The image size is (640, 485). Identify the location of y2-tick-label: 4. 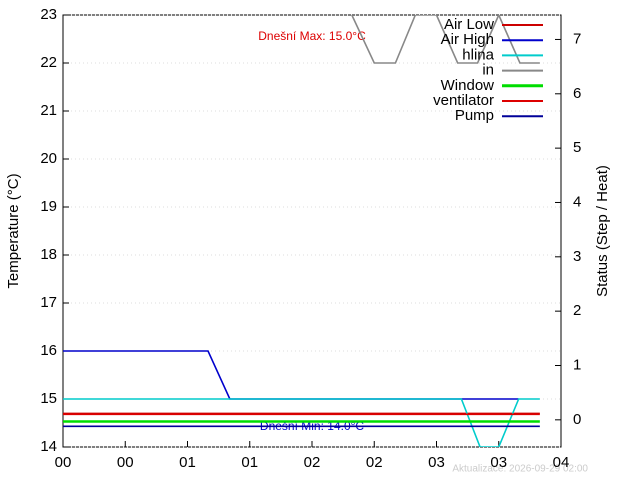
(577, 201).